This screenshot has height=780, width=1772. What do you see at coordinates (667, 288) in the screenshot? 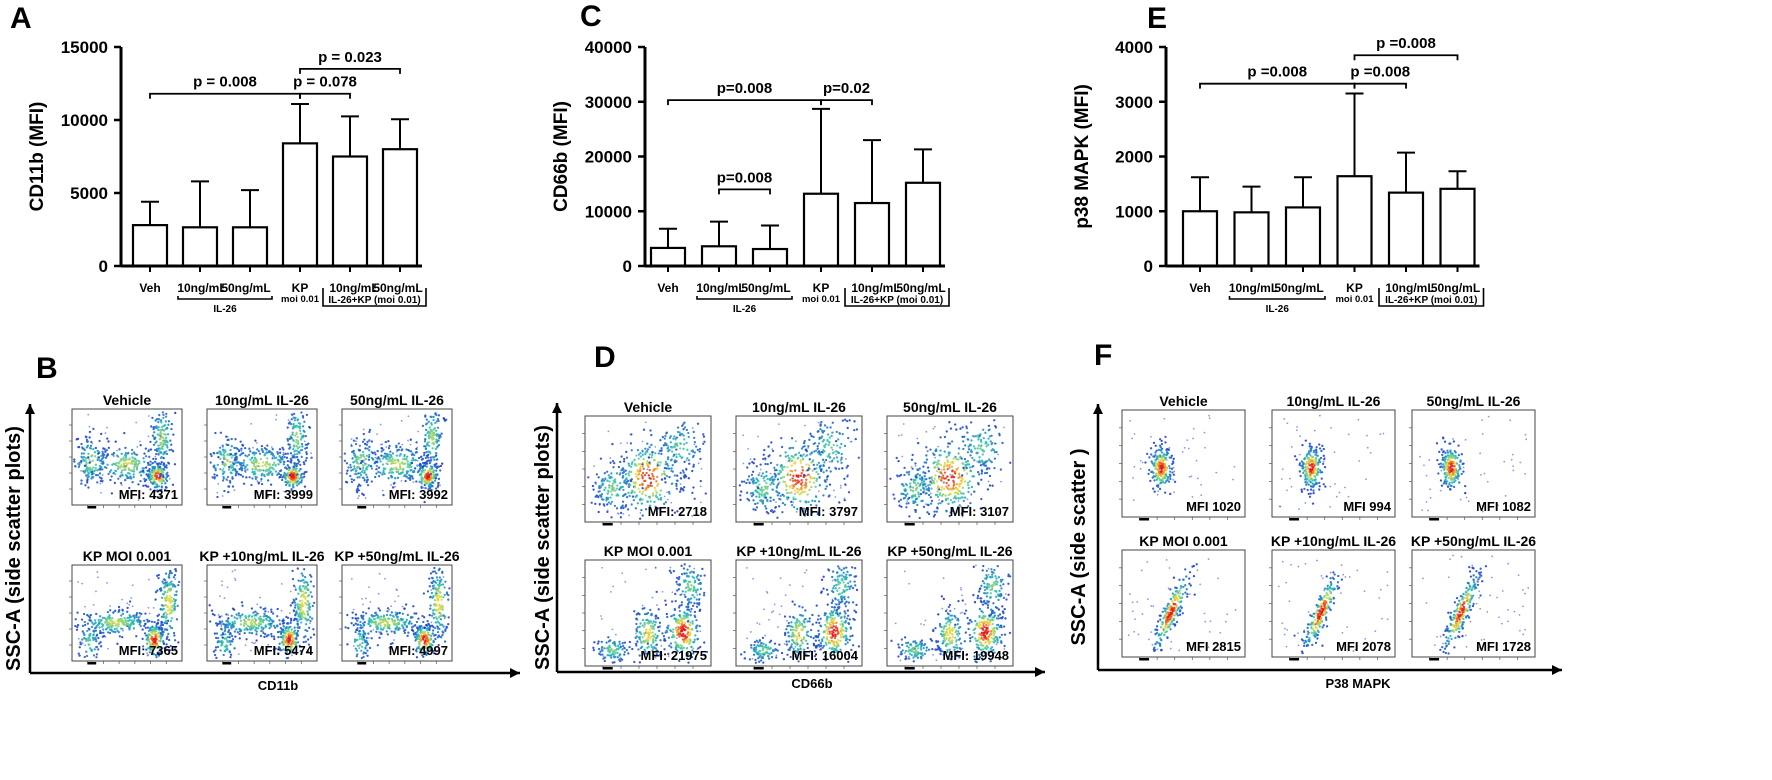
I see `category-label: Veh` at bounding box center [667, 288].